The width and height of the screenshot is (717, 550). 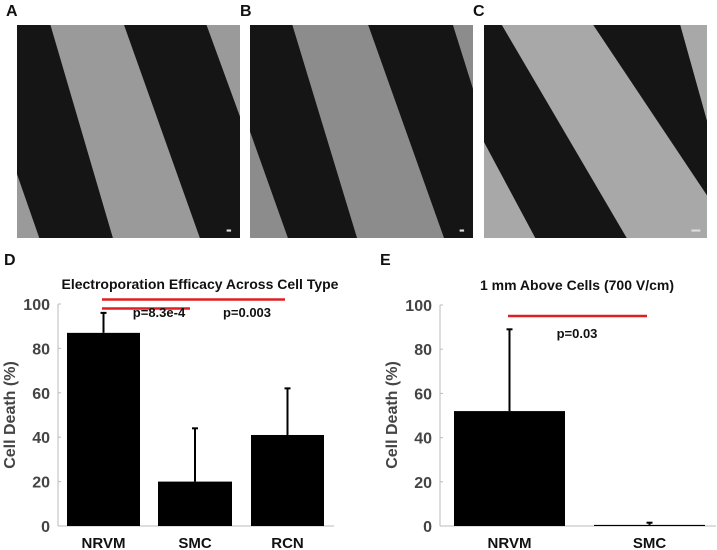 I want to click on micrograph-c, so click(x=595, y=131).